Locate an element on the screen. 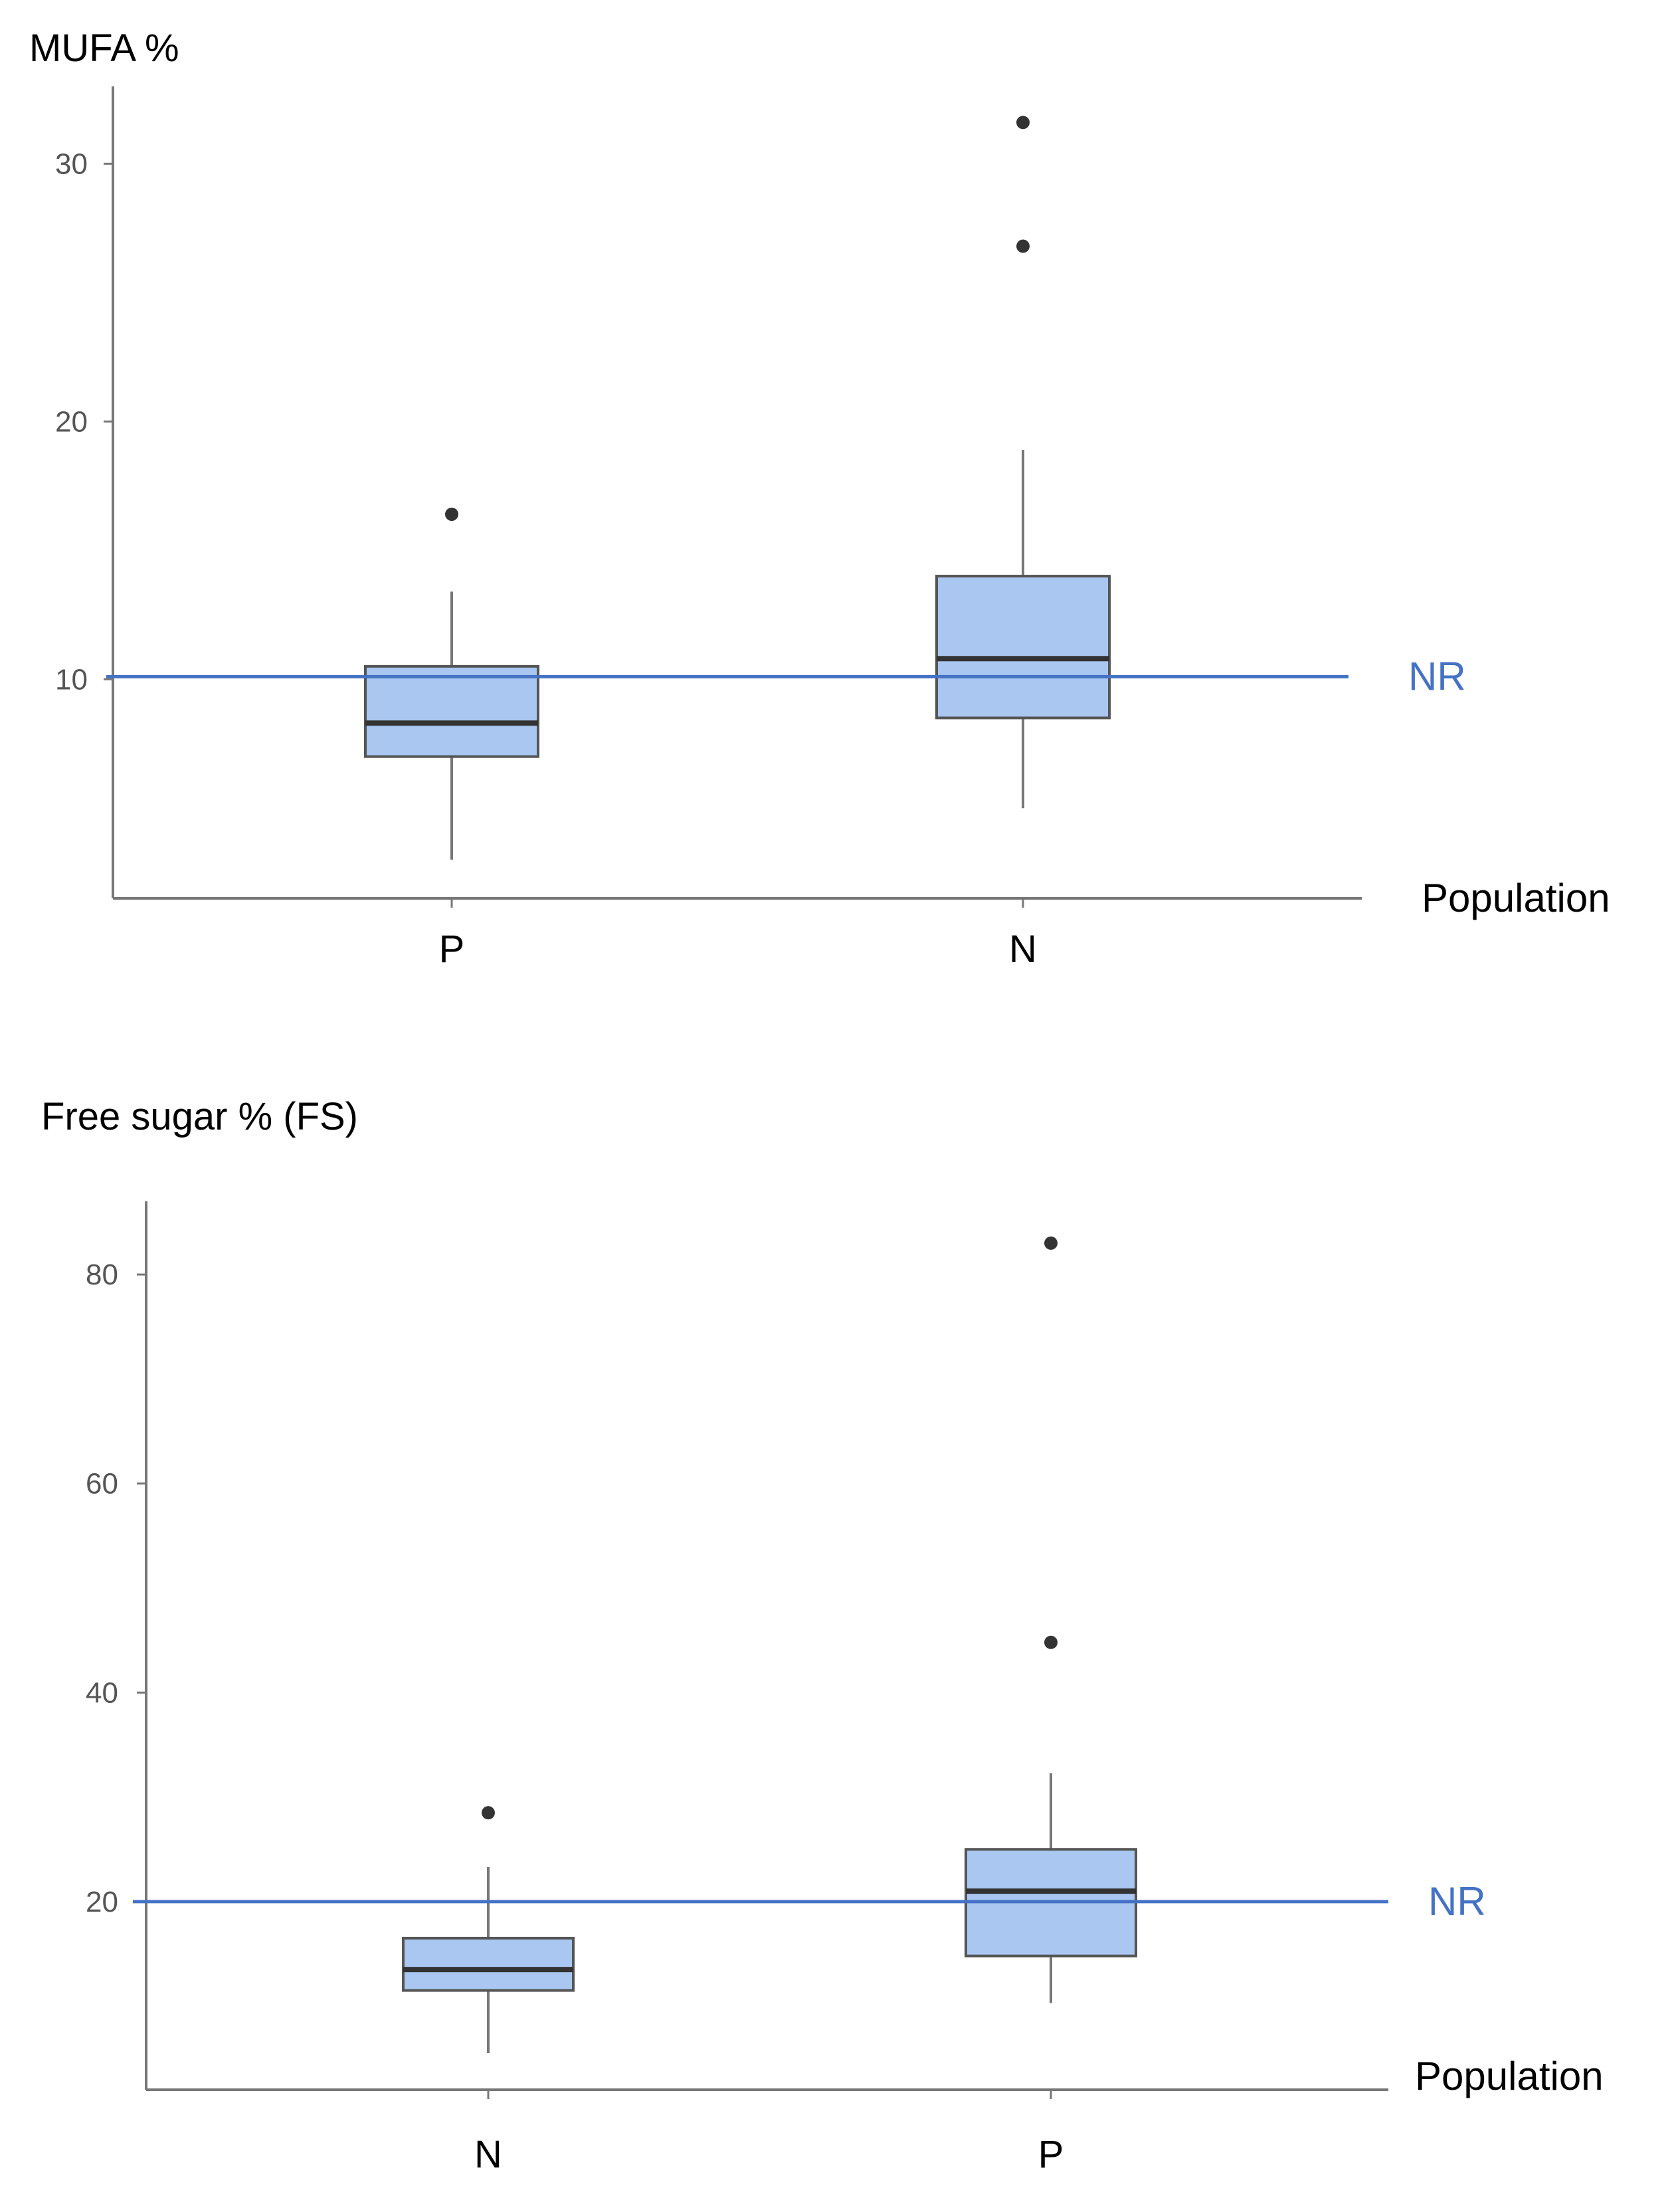 This screenshot has height=2212, width=1674. y-tick-label: 10 is located at coordinates (71, 679).